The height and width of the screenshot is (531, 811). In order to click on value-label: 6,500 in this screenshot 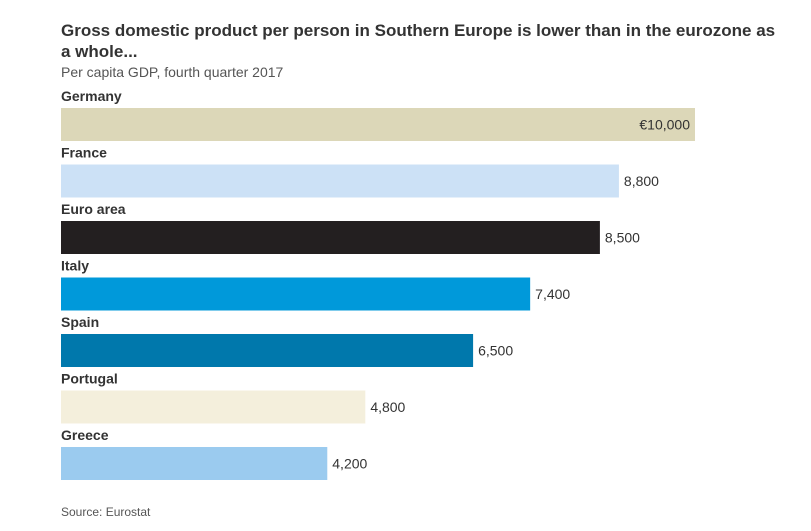, I will do `click(495, 351)`.